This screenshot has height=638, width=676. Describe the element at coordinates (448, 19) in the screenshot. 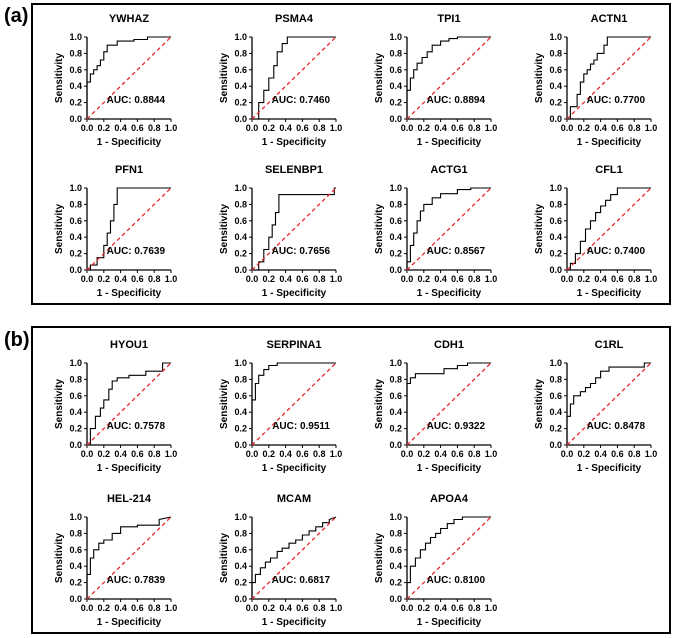

I see `chart-title: TPI1` at that location.